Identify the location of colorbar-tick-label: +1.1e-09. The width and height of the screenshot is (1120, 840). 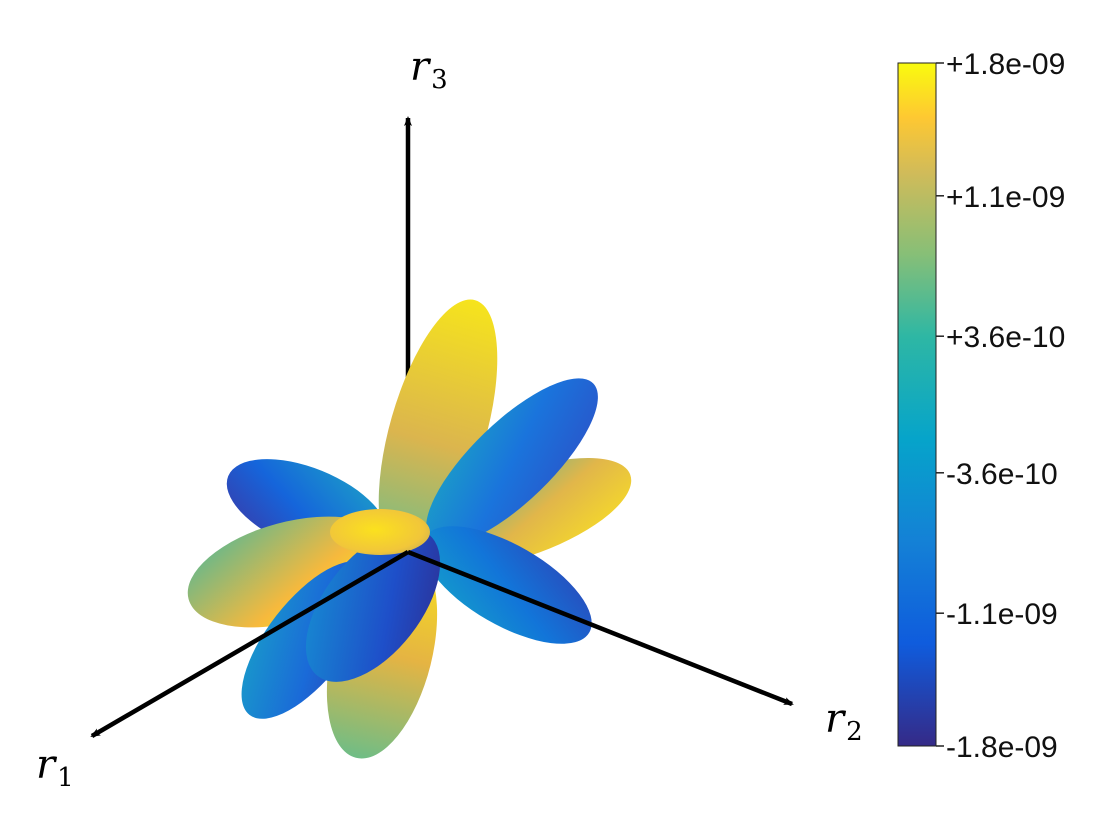
(1005, 197).